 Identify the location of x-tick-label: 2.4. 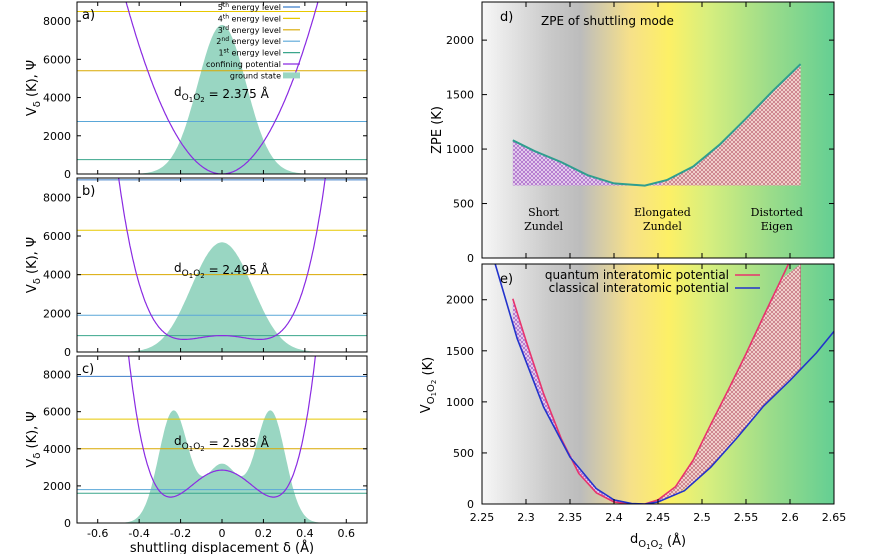
(614, 517).